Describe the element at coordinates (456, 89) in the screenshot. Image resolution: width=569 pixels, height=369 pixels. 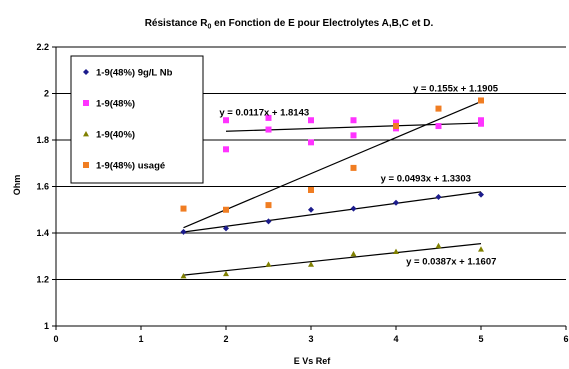
I see `trendline-equation-4: y = 0.155x + 1.1905` at that location.